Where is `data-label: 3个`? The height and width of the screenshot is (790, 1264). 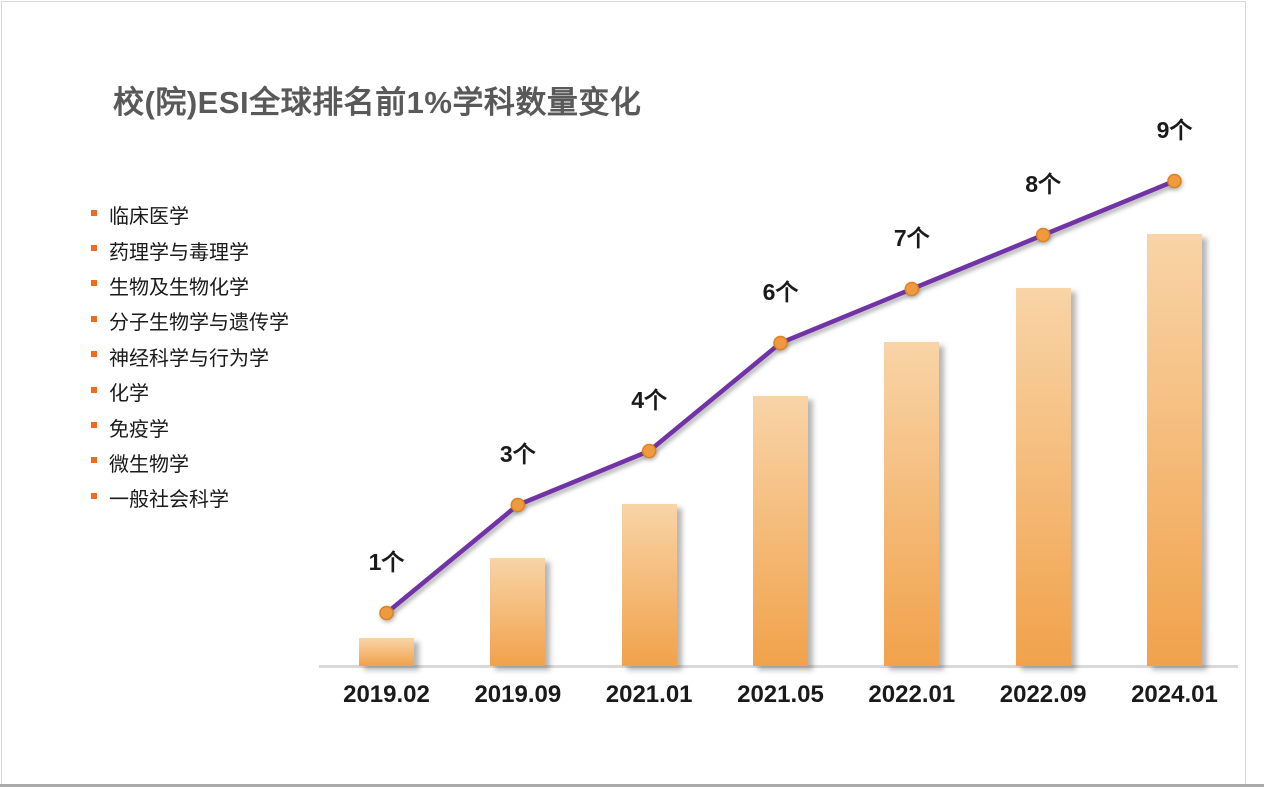 data-label: 3个 is located at coordinates (517, 454).